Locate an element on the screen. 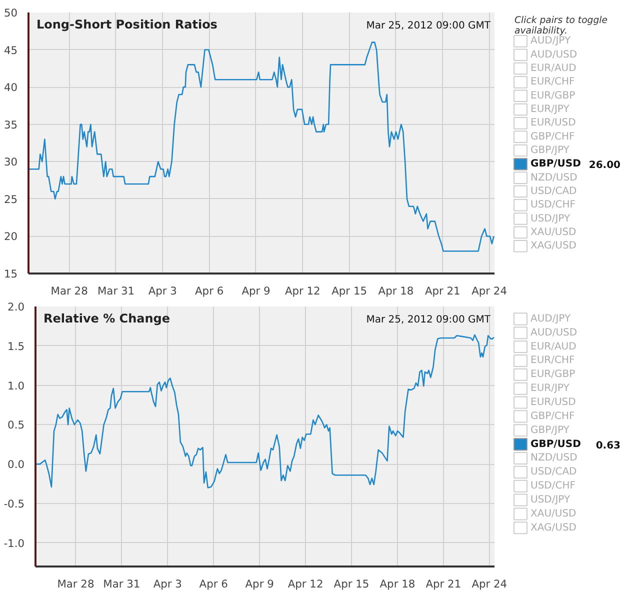  y-tick-label: 25 is located at coordinates (11, 199).